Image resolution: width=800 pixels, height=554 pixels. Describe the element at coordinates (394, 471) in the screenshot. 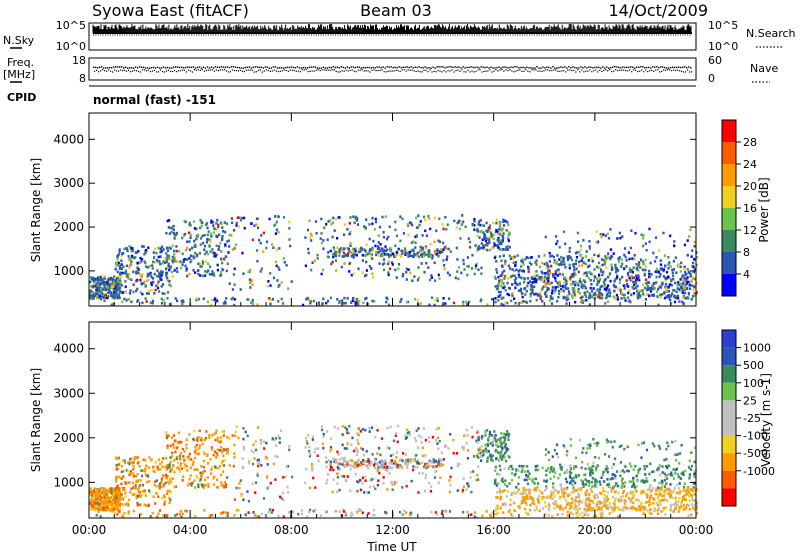

I see `velocity-data-cells` at that location.